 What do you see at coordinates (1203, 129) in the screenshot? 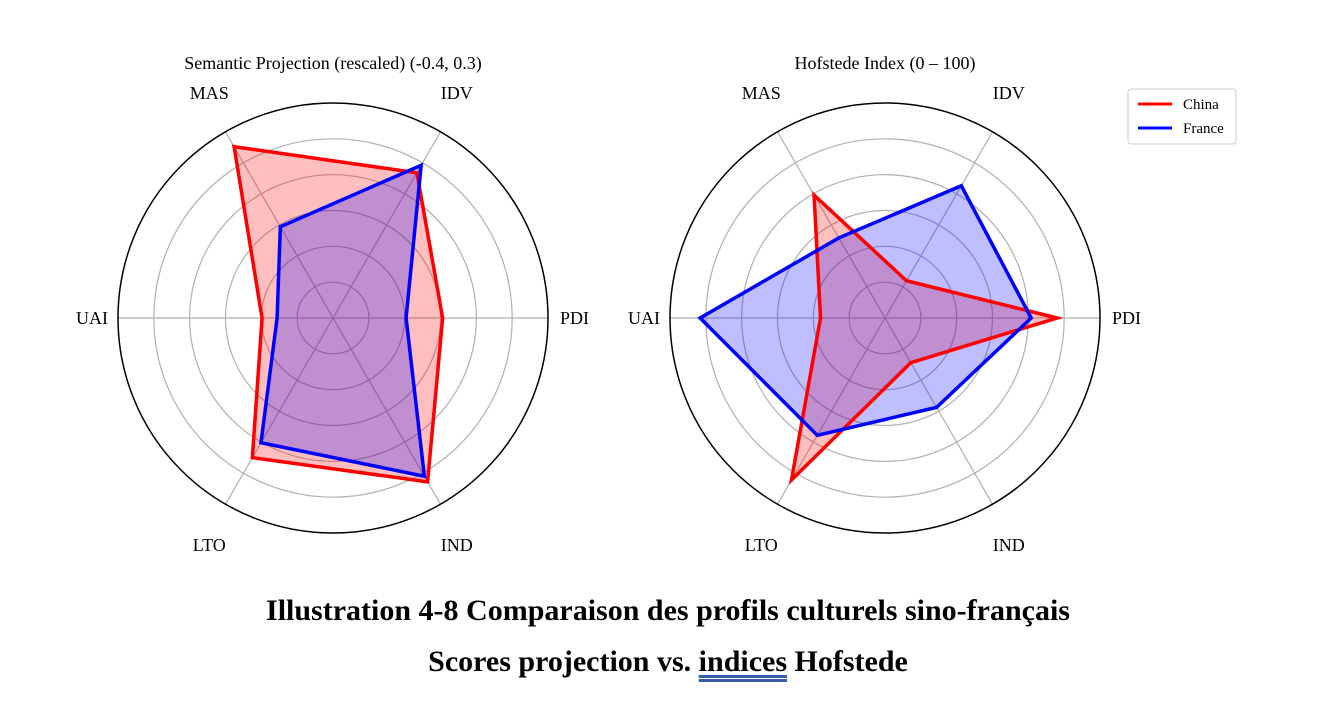
I see `legend-france-label: France` at bounding box center [1203, 129].